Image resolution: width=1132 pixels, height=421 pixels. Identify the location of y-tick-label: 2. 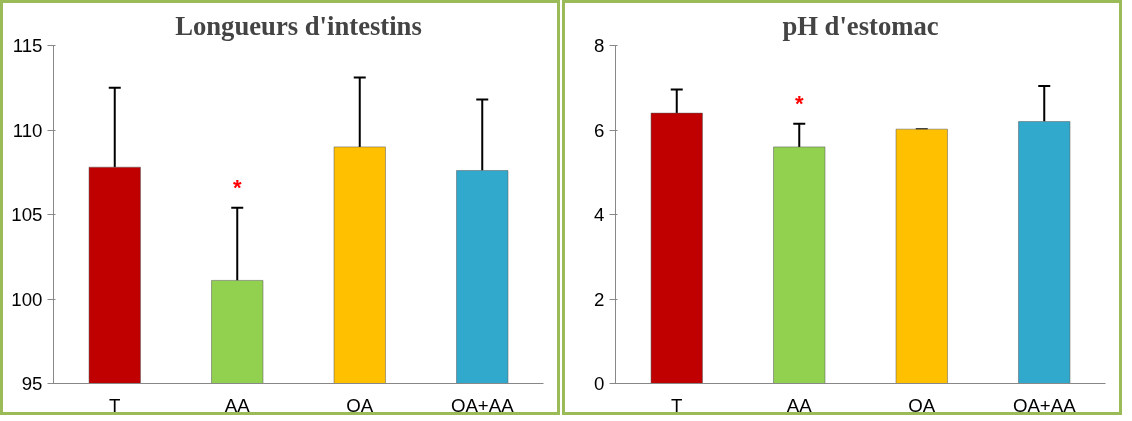
(599, 299).